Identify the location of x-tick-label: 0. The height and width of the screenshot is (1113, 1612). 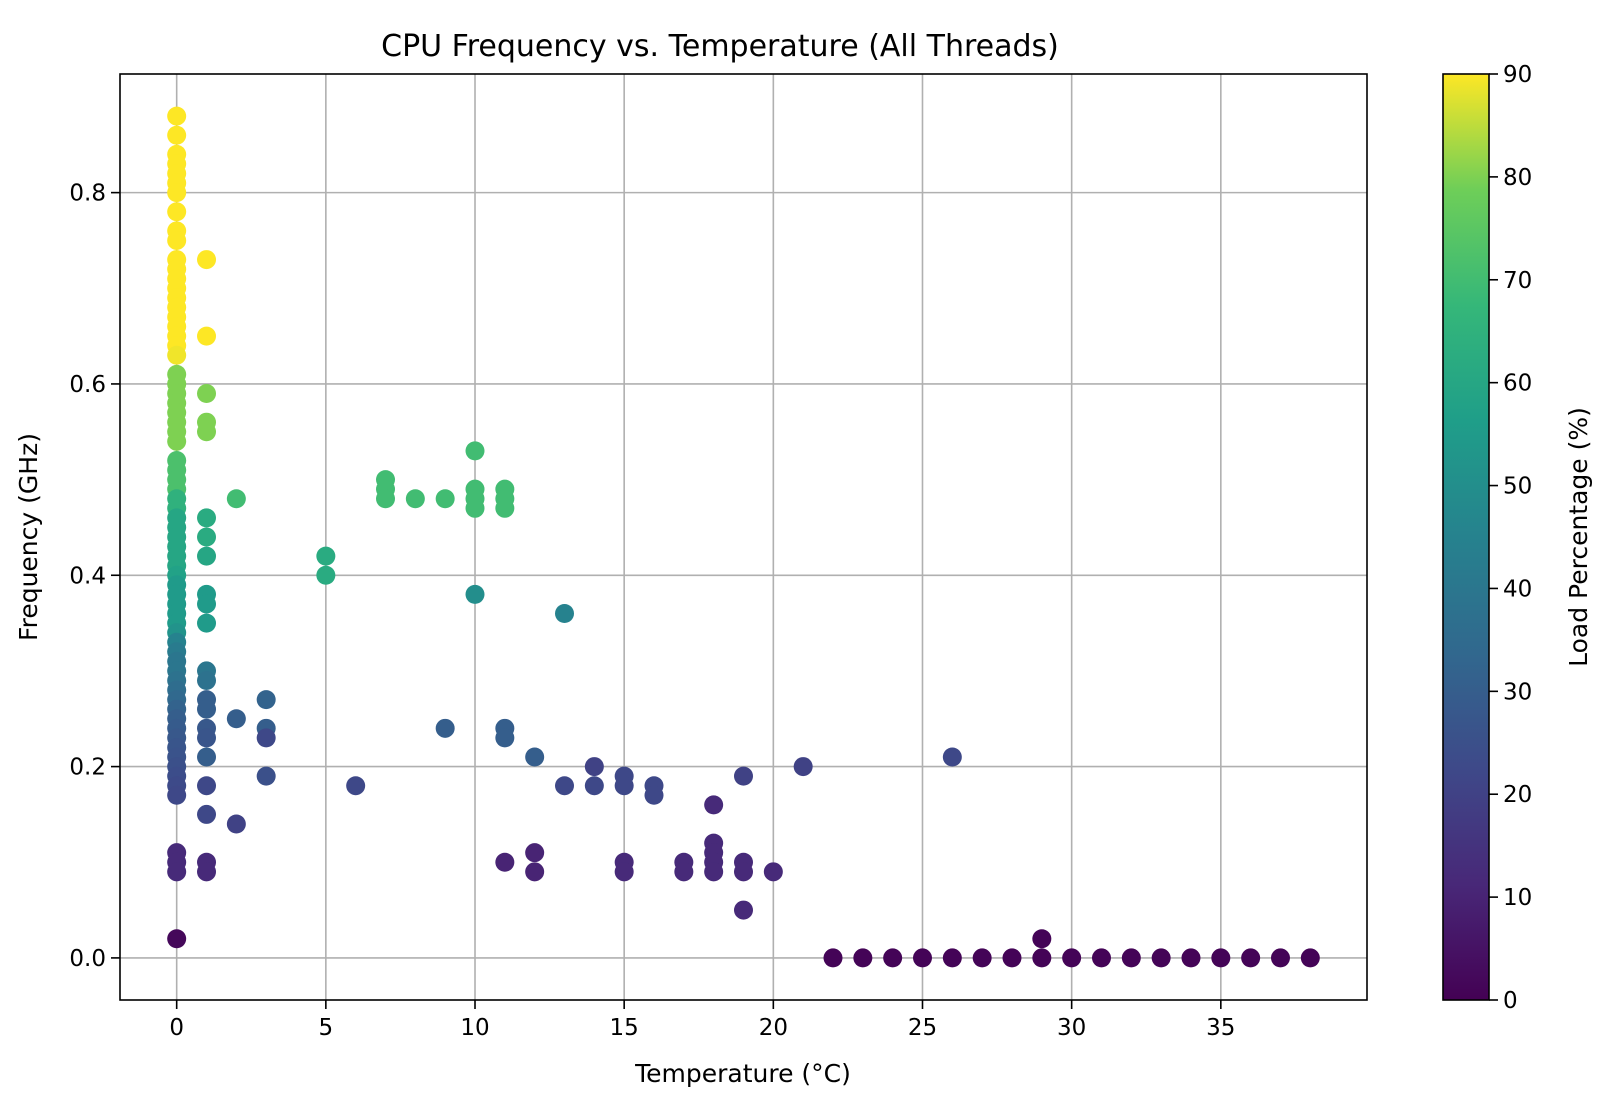
(176, 1028).